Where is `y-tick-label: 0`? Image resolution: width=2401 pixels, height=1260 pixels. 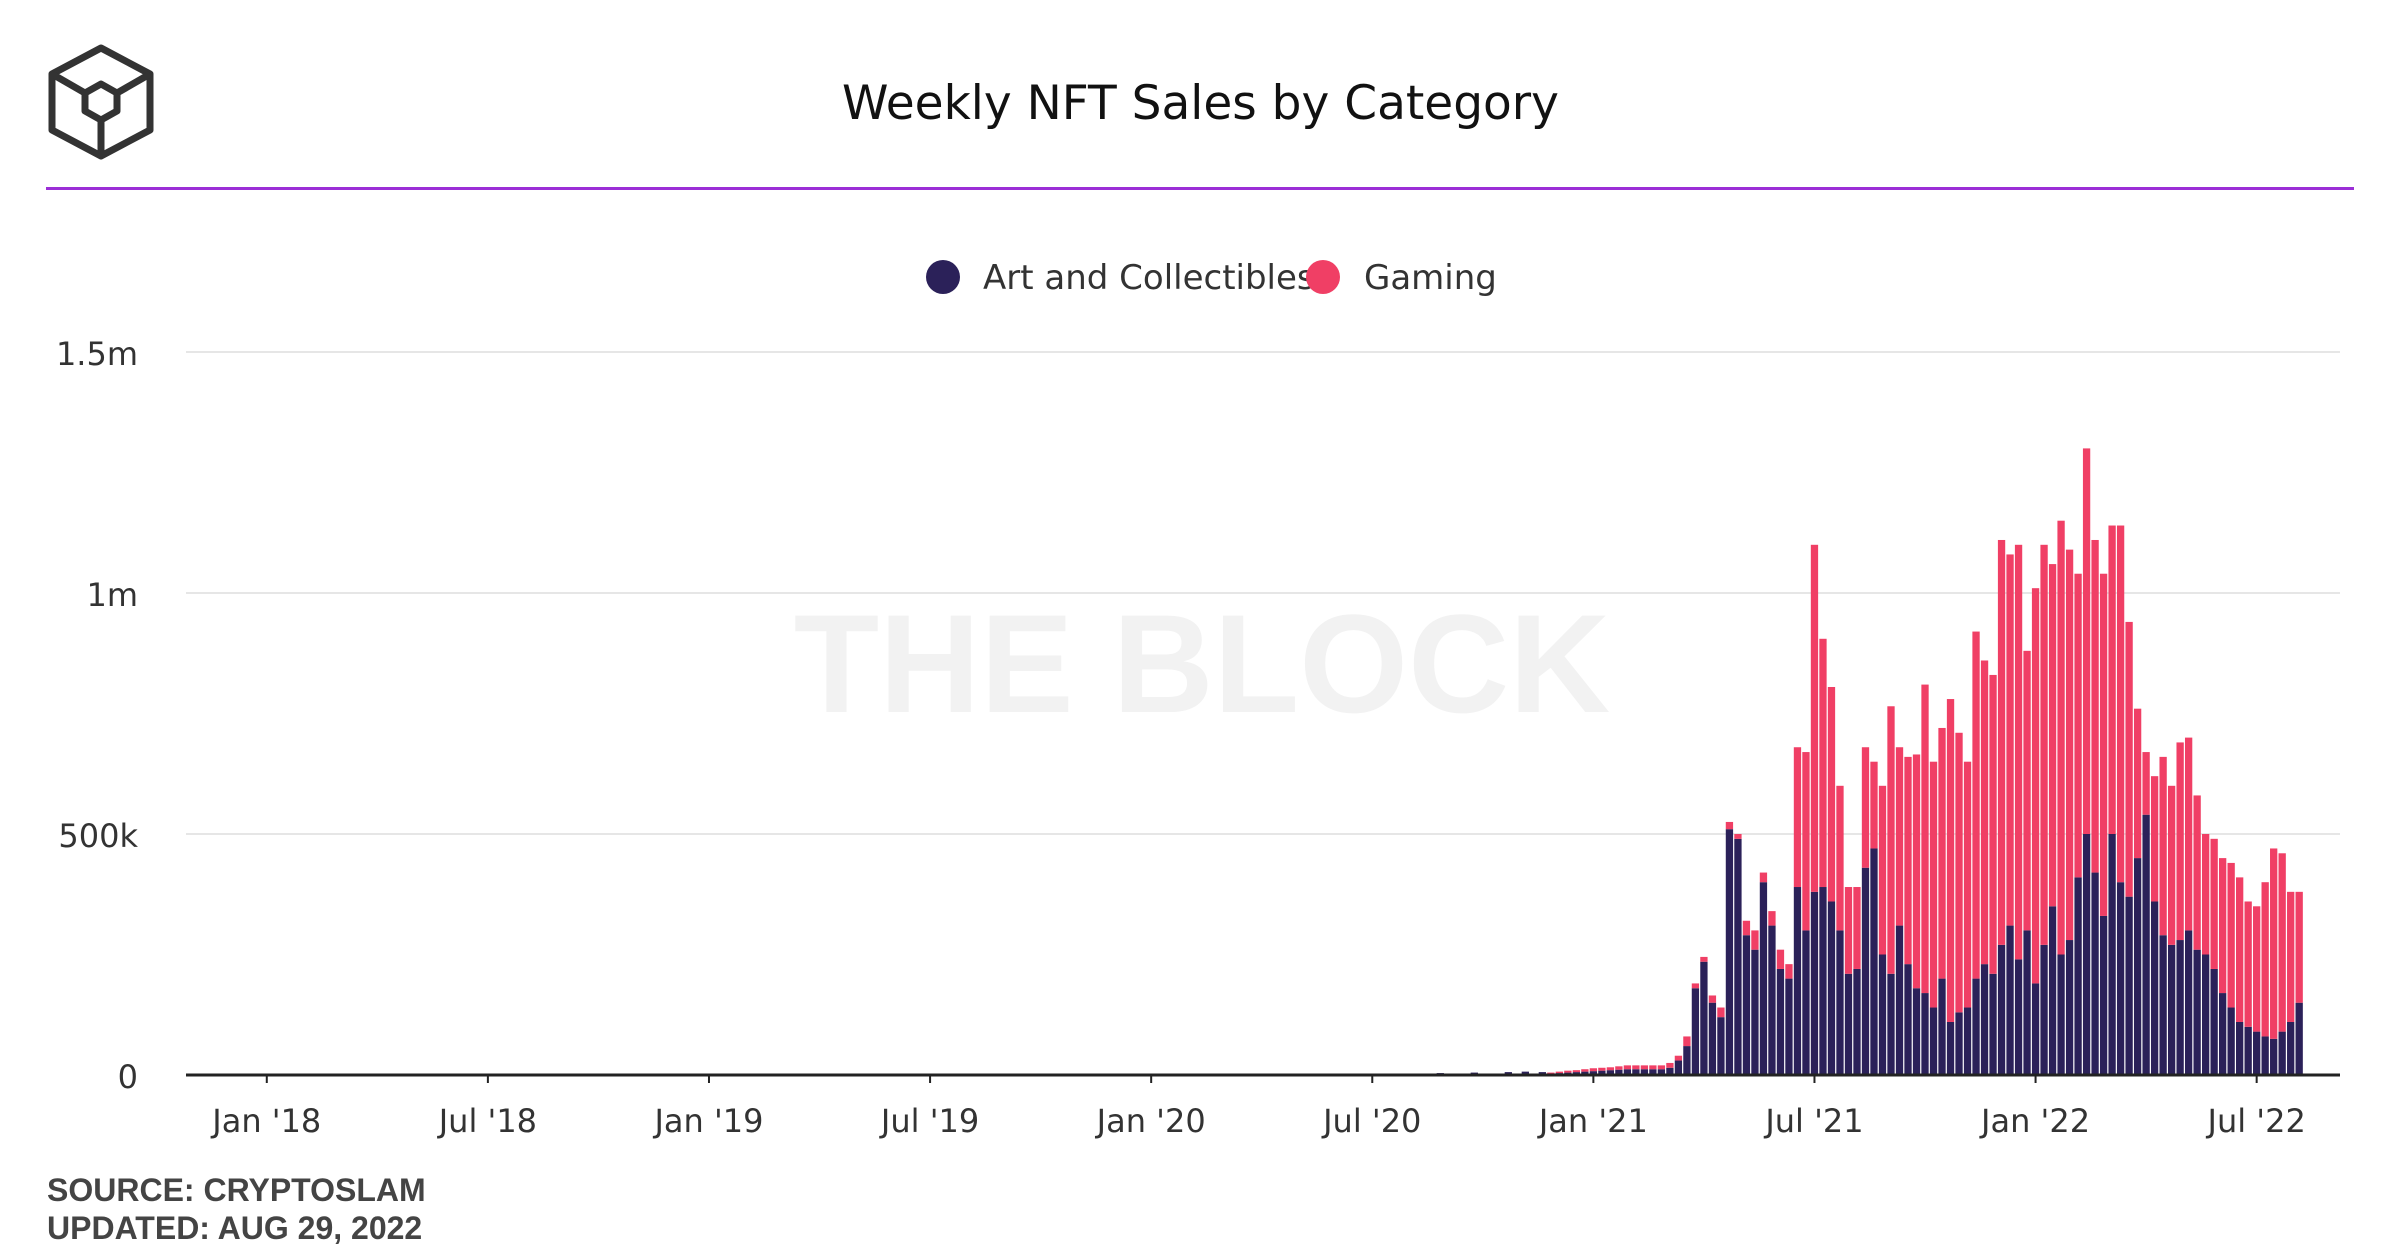 y-tick-label: 0 is located at coordinates (128, 1077).